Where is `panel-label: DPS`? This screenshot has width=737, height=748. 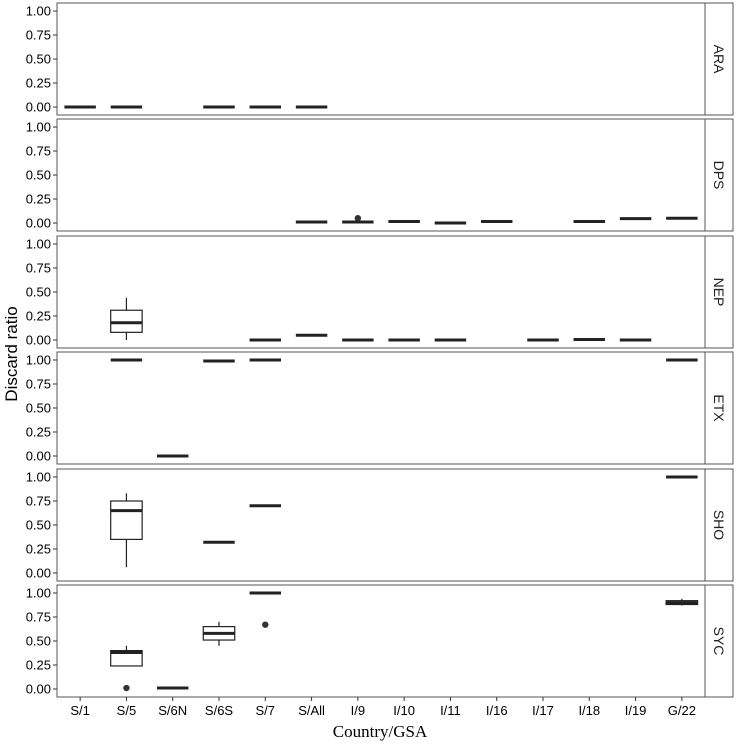
panel-label: DPS is located at coordinates (719, 175).